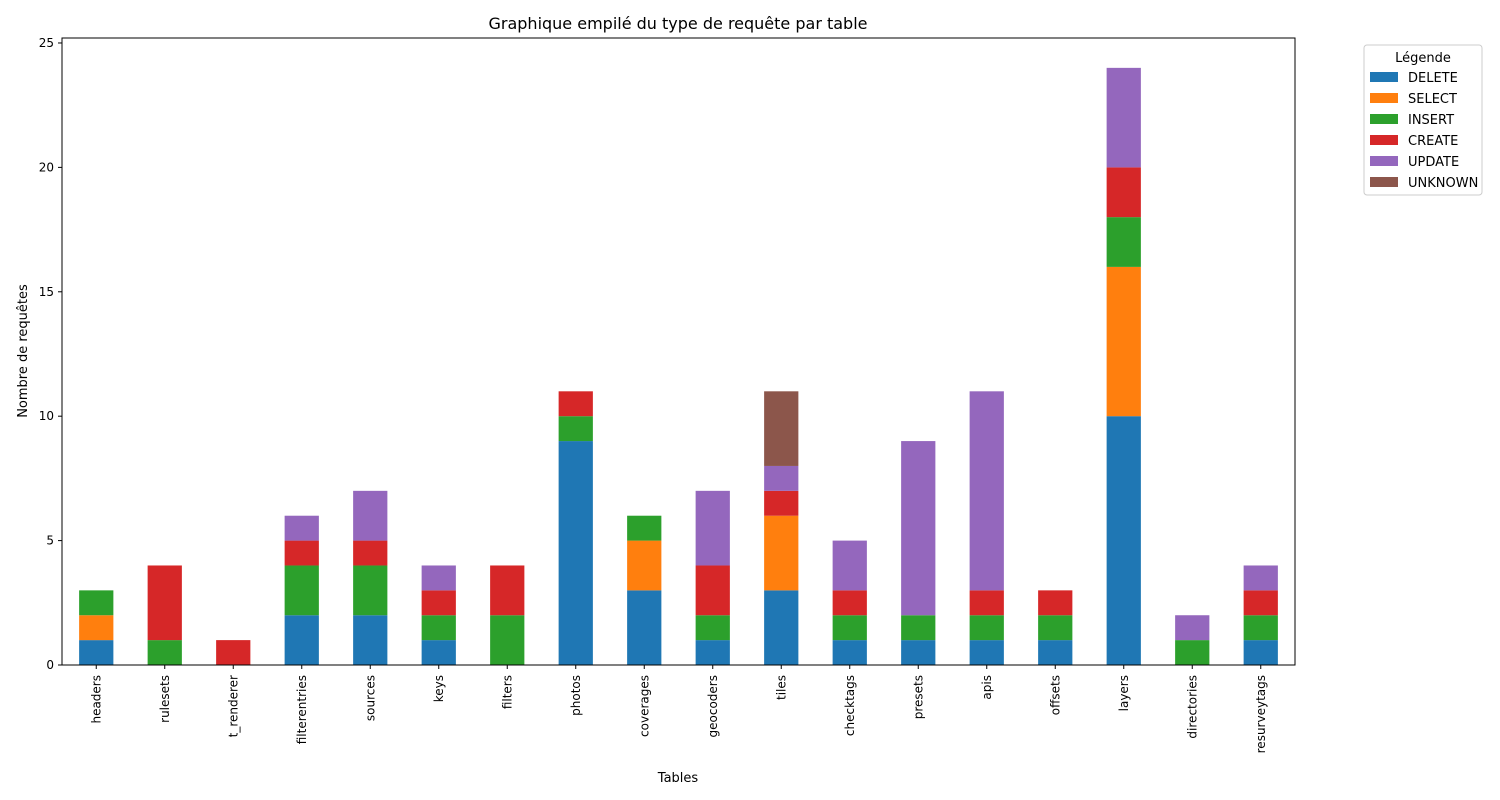 The image size is (1500, 800). I want to click on x-tick-label: photos, so click(576, 695).